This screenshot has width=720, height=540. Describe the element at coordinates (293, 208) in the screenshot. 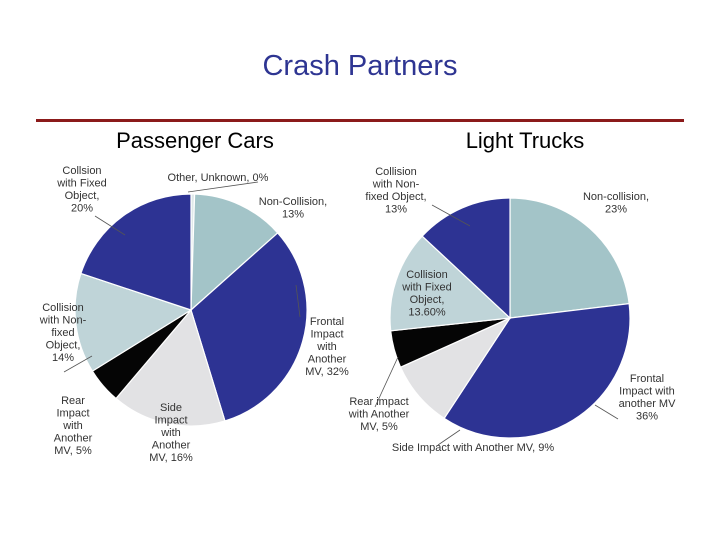

I see `cars-label-noncollision: Non-Collision, 13%` at that location.